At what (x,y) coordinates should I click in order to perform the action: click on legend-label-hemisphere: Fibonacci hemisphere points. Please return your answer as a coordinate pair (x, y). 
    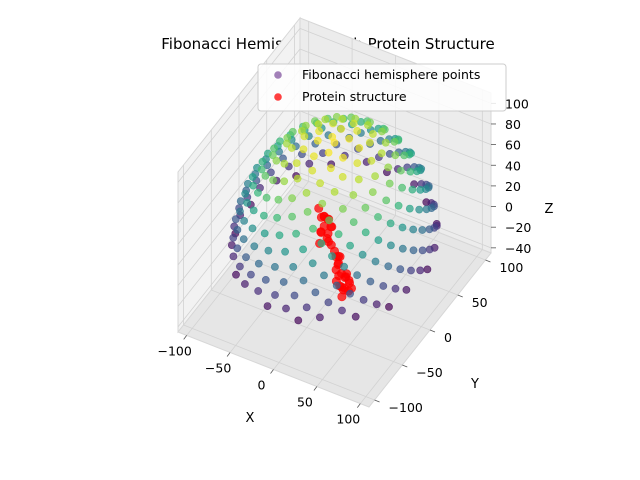
    Looking at the image, I should click on (391, 74).